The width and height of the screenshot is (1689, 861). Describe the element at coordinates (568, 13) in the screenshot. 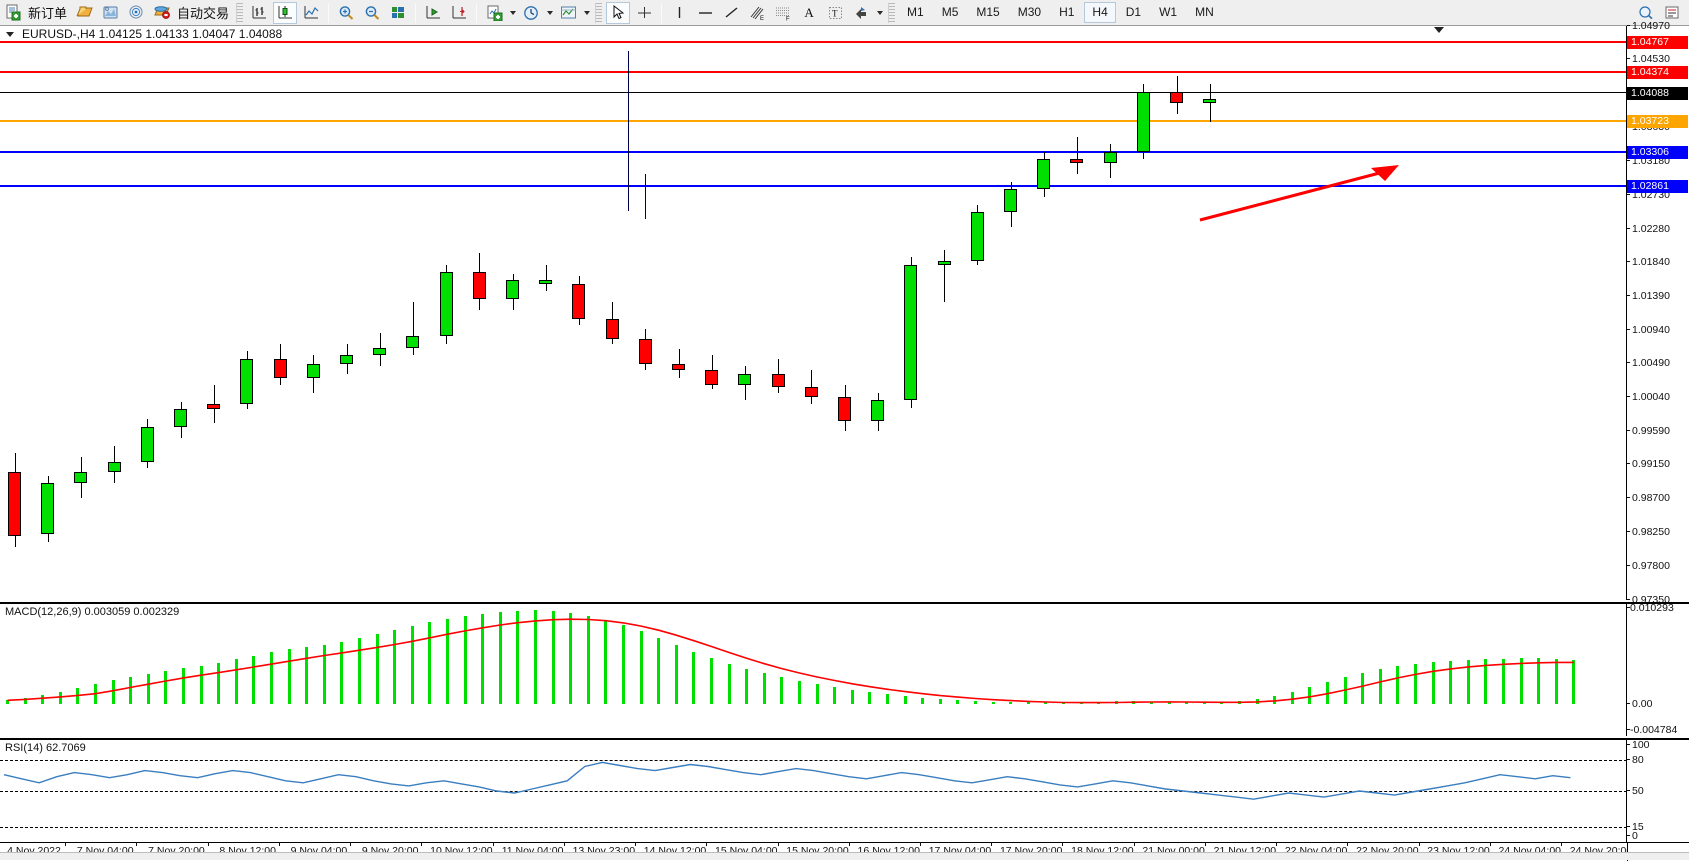

I see `templates-icon` at that location.